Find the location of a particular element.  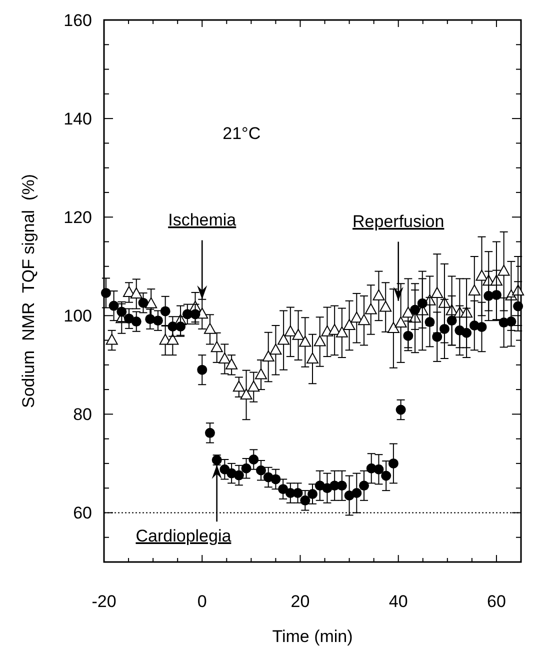

y-axis-title: Sodium NMR TQF signal (%) is located at coordinates (28, 291).